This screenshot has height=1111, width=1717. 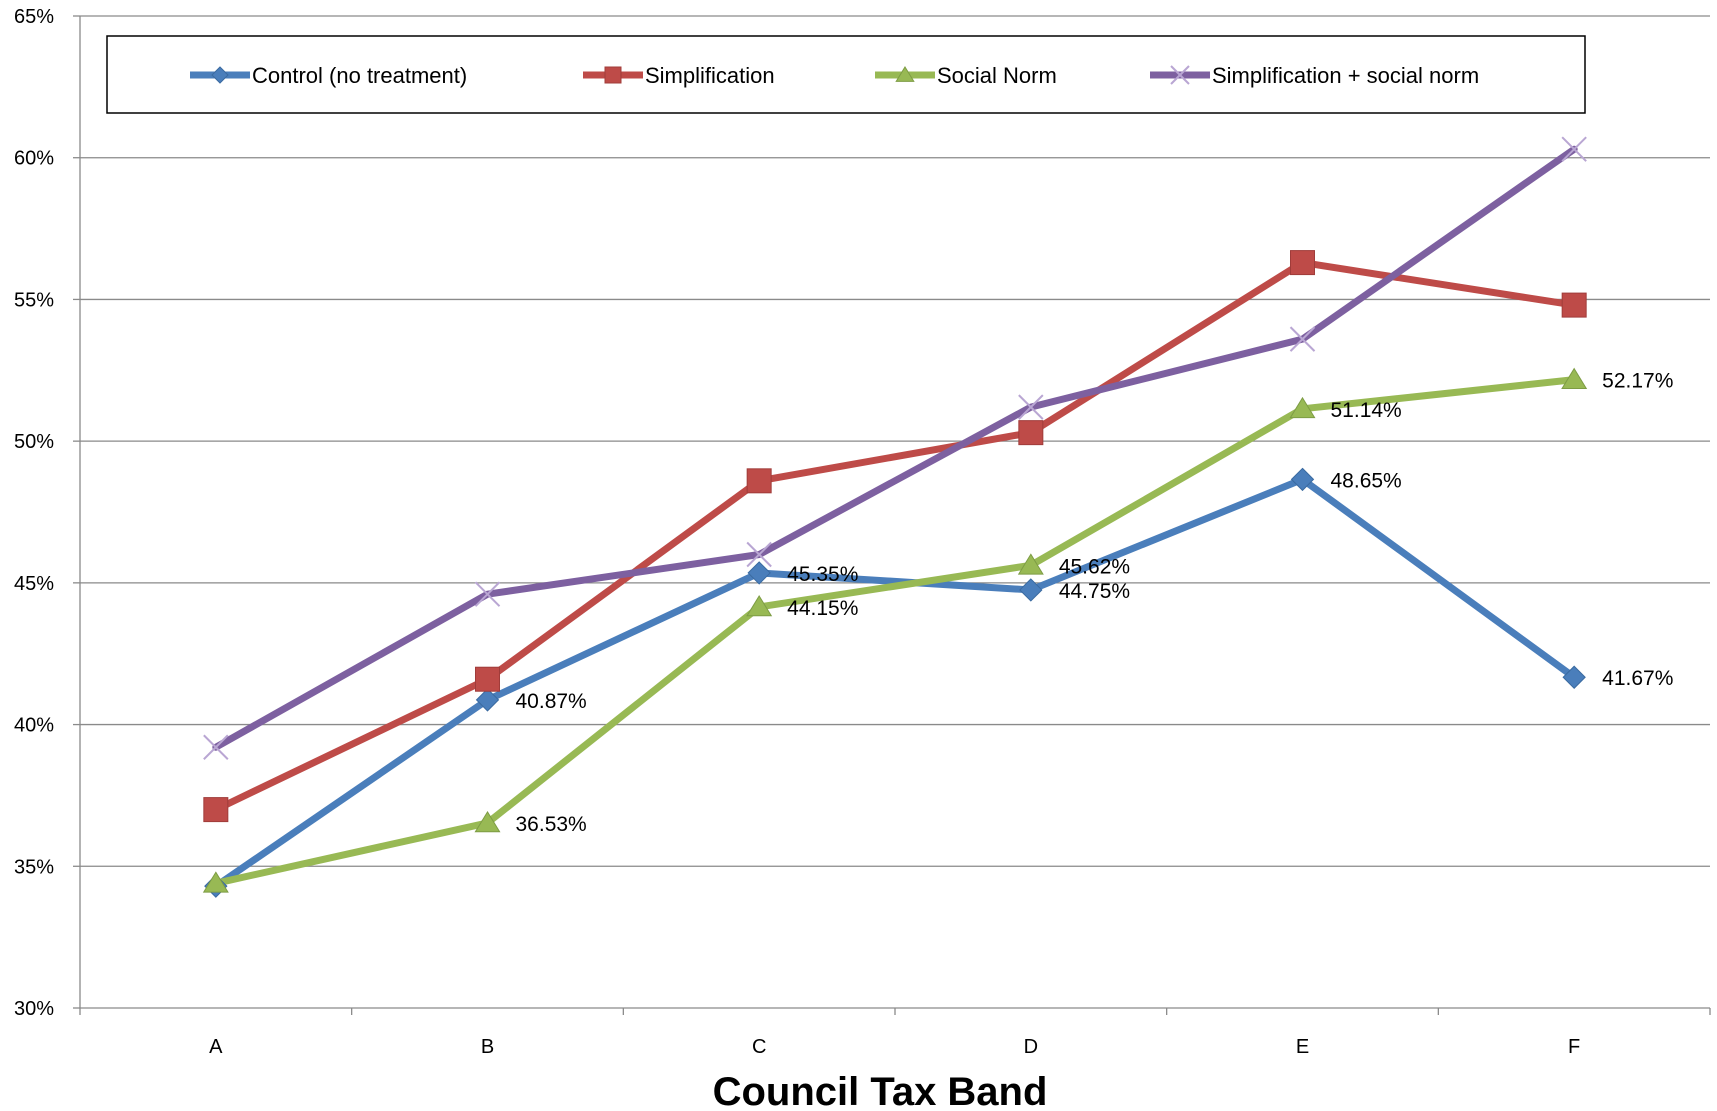 What do you see at coordinates (34, 159) in the screenshot?
I see `y-tick-label: 60%` at bounding box center [34, 159].